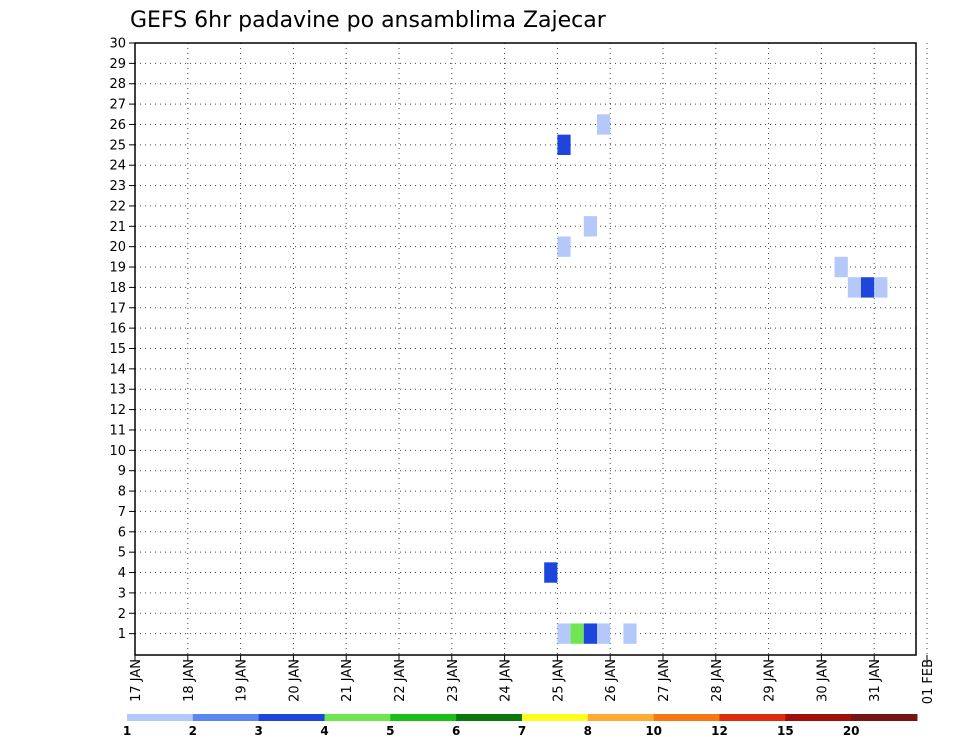 The image size is (960, 742). What do you see at coordinates (122, 614) in the screenshot?
I see `y-tick-label: 2` at bounding box center [122, 614].